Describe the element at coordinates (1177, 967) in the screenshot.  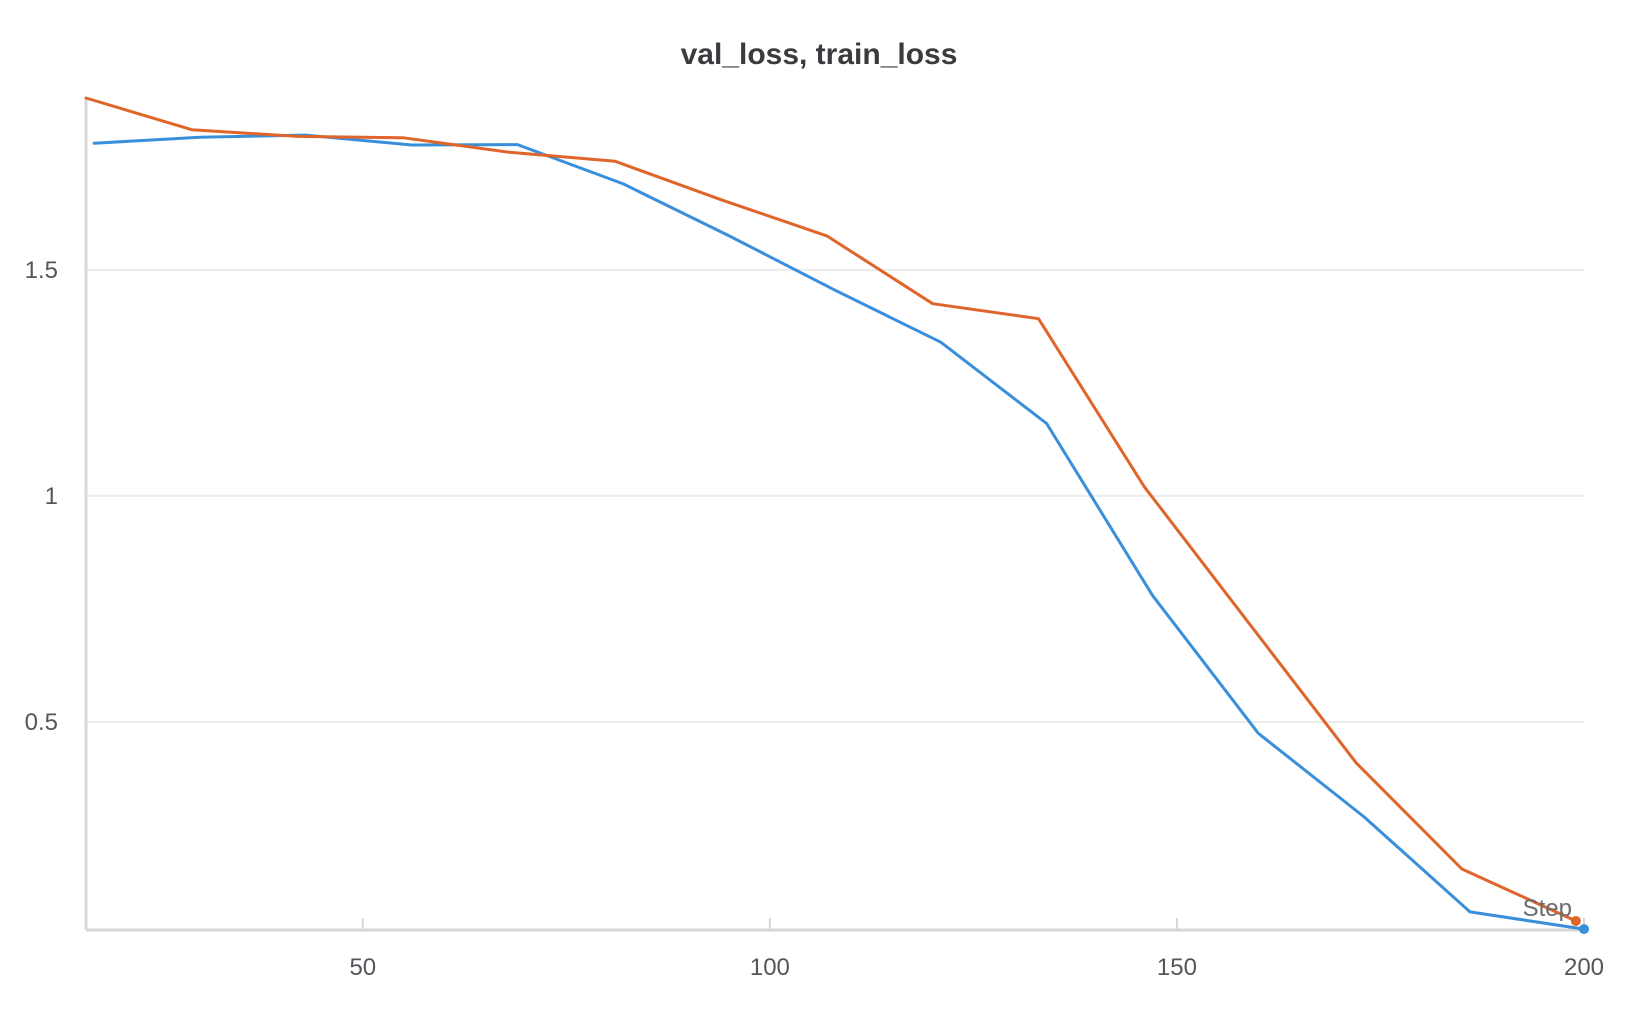
I see `x-tick-label: 150` at that location.